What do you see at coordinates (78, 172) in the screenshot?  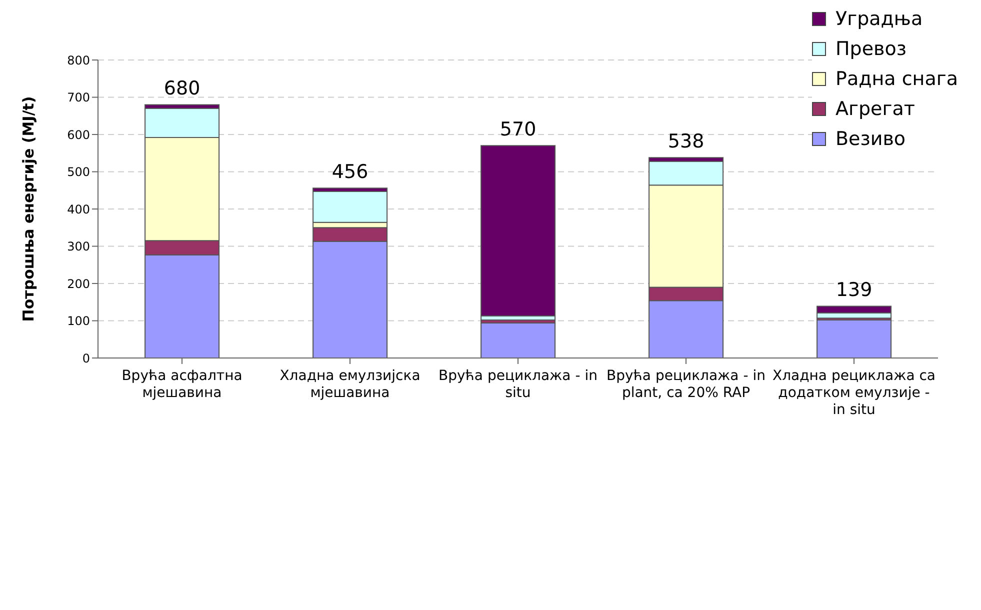 I see `y-tick-label: 500` at bounding box center [78, 172].